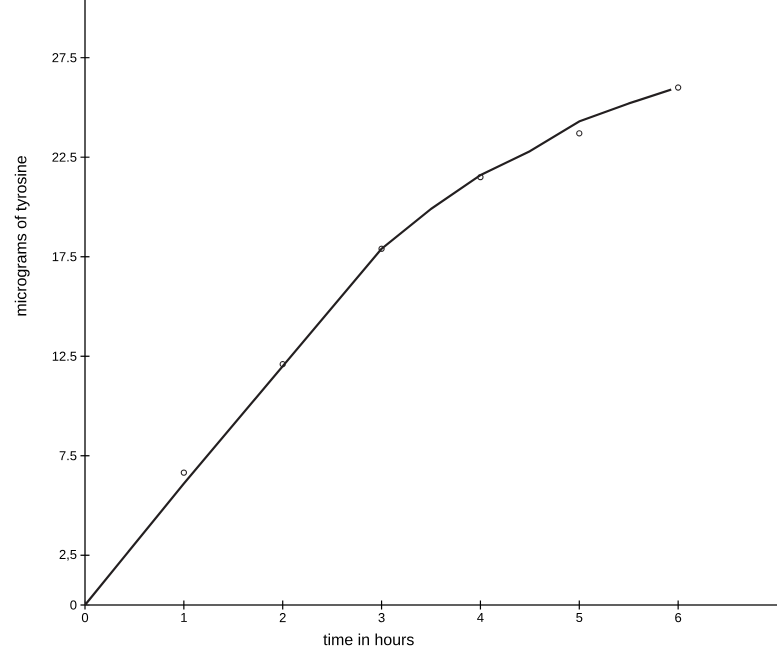 This screenshot has width=777, height=664. What do you see at coordinates (678, 617) in the screenshot?
I see `x-tick-label: 6` at bounding box center [678, 617].